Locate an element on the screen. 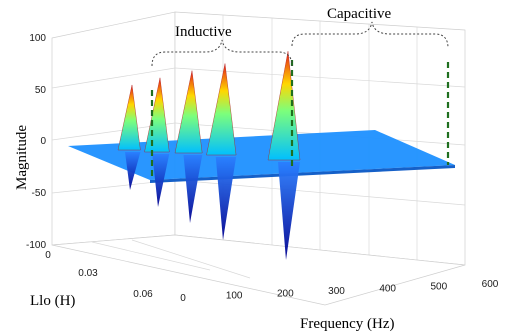  z-tick-label: -100 is located at coordinates (36, 245).